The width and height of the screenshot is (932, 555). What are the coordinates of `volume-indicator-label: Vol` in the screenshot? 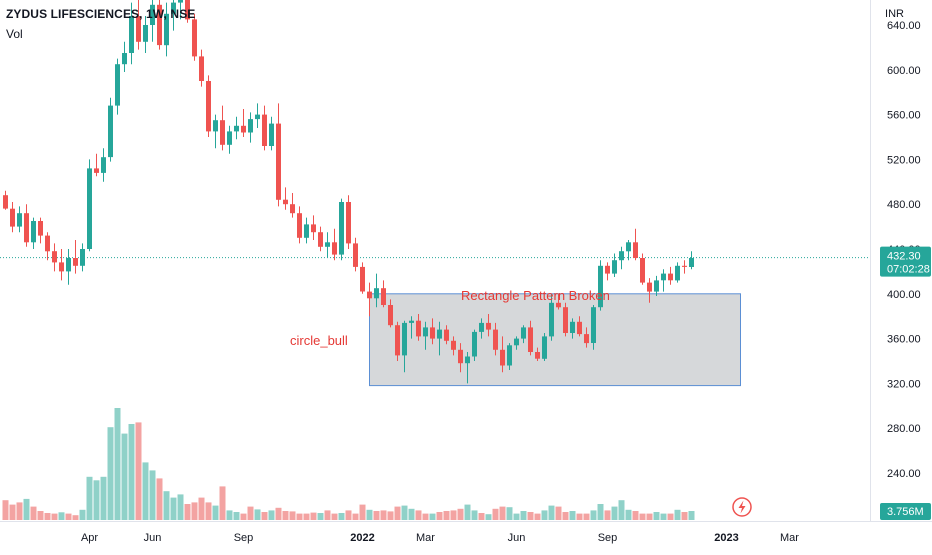 It's located at (14, 34).